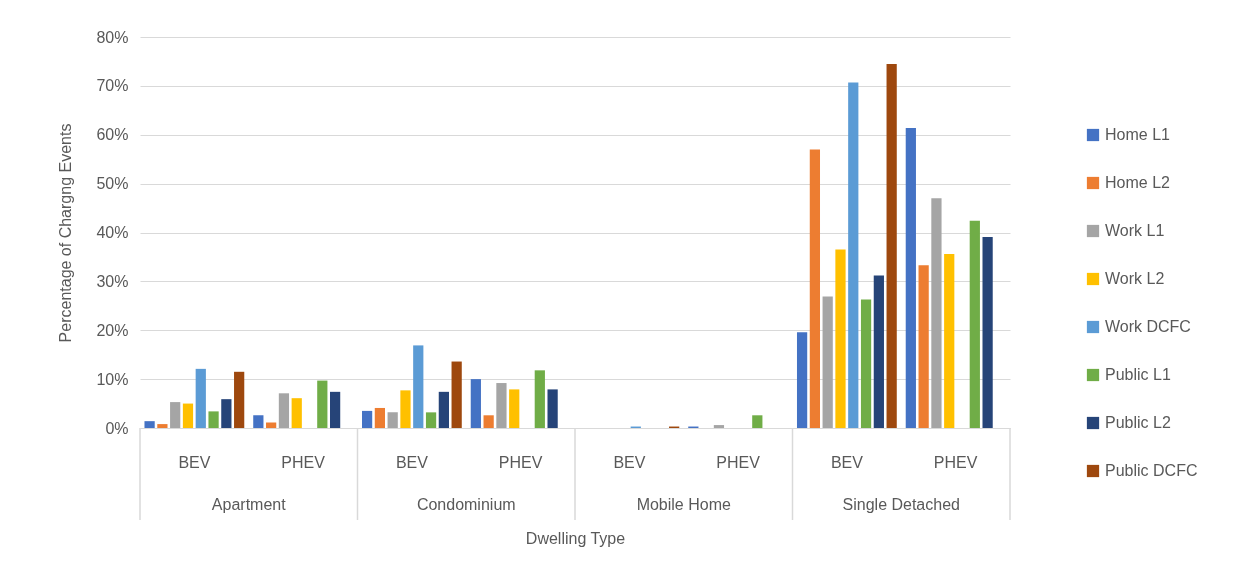 The width and height of the screenshot is (1235, 585). What do you see at coordinates (683, 504) in the screenshot?
I see `text: Mobile Home` at bounding box center [683, 504].